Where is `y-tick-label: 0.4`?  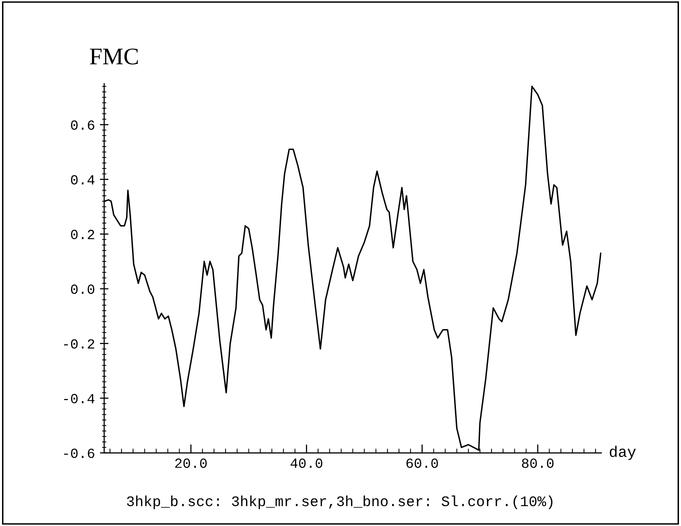 y-tick-label: 0.4 is located at coordinates (82, 180).